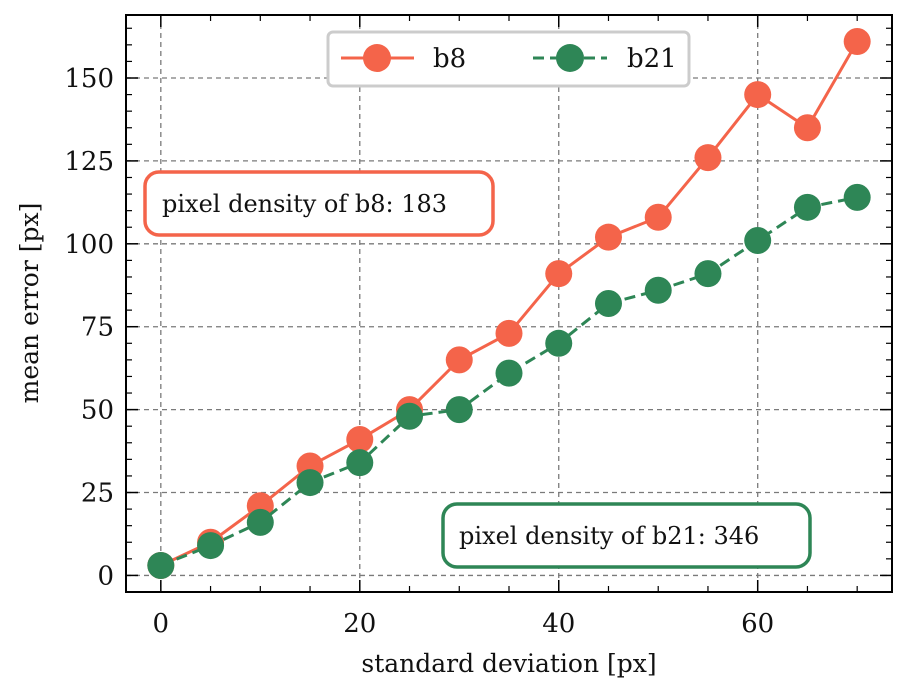 The image size is (908, 698). What do you see at coordinates (105, 576) in the screenshot?
I see `y-tick-label: 0` at bounding box center [105, 576].